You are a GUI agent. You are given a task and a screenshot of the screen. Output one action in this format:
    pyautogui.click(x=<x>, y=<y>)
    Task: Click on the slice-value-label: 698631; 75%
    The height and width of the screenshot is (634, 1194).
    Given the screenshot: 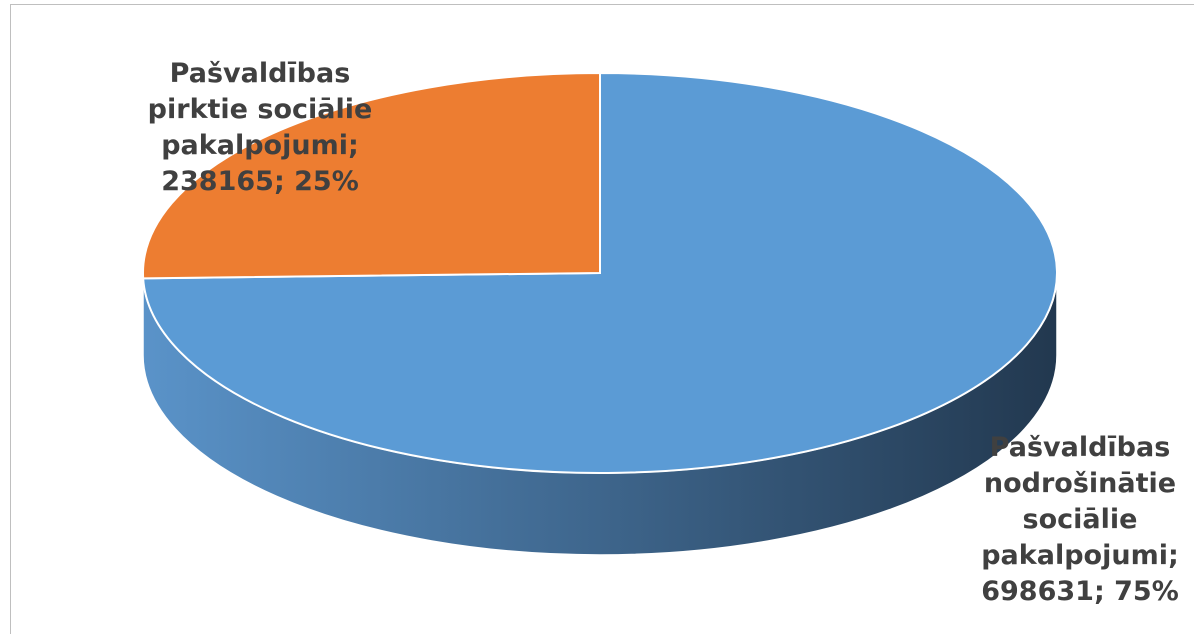 What is the action you would take?
    pyautogui.click(x=1080, y=591)
    